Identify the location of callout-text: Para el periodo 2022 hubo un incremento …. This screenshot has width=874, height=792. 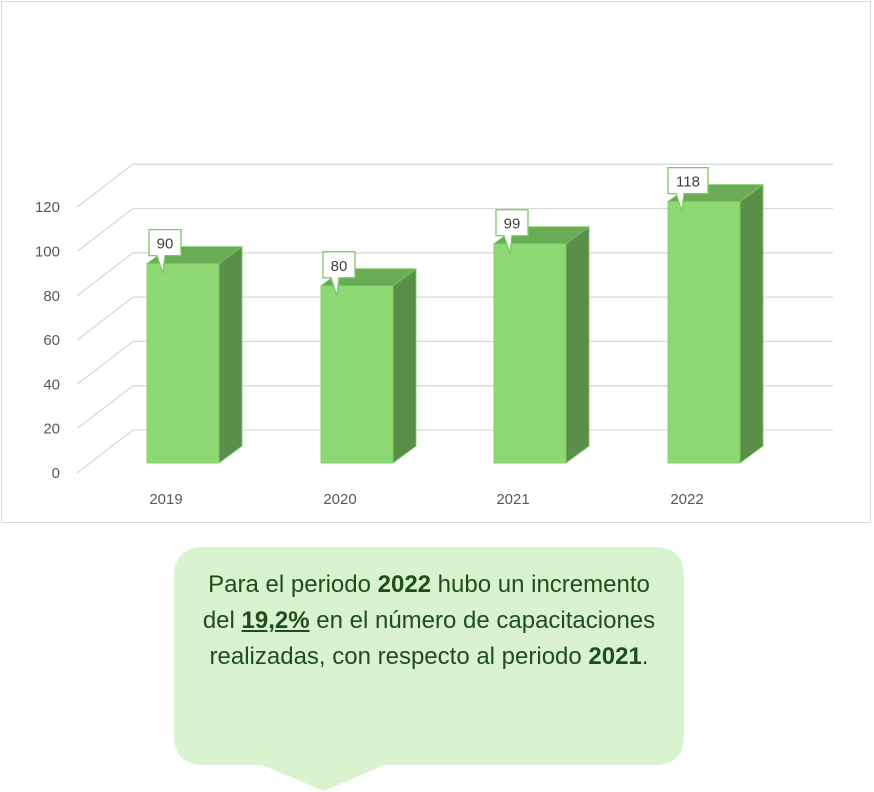
(429, 620).